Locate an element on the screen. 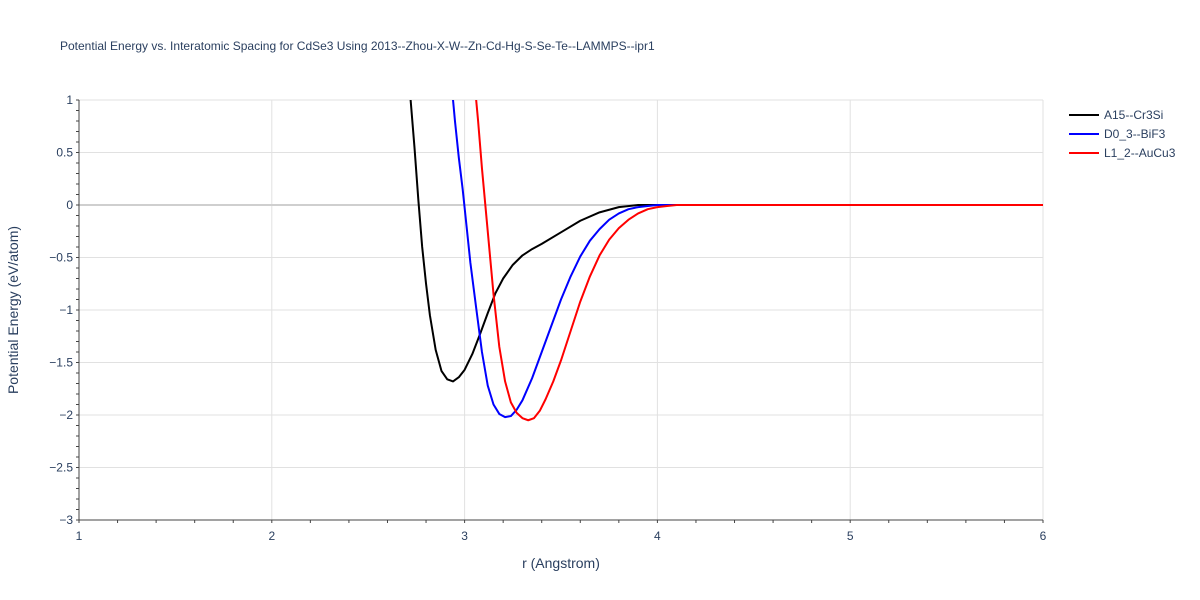 The height and width of the screenshot is (600, 1200). x-tick-label: 6 is located at coordinates (1043, 536).